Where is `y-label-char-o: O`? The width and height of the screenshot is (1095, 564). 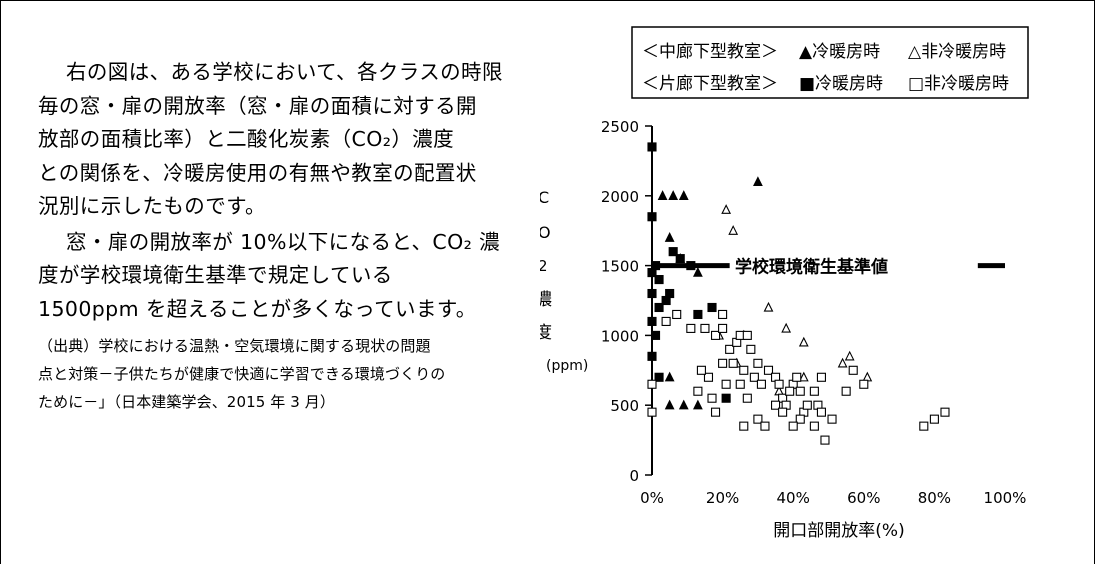
y-label-char-o: O is located at coordinates (545, 232).